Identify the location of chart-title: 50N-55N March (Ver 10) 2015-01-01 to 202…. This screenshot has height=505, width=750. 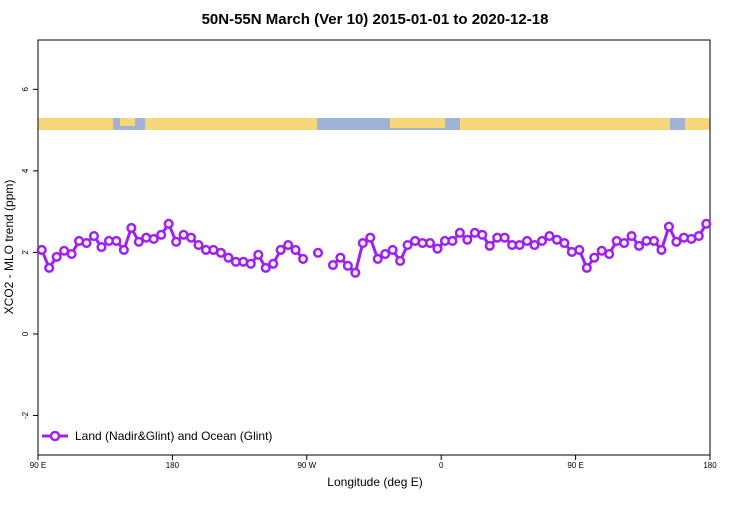
(375, 19).